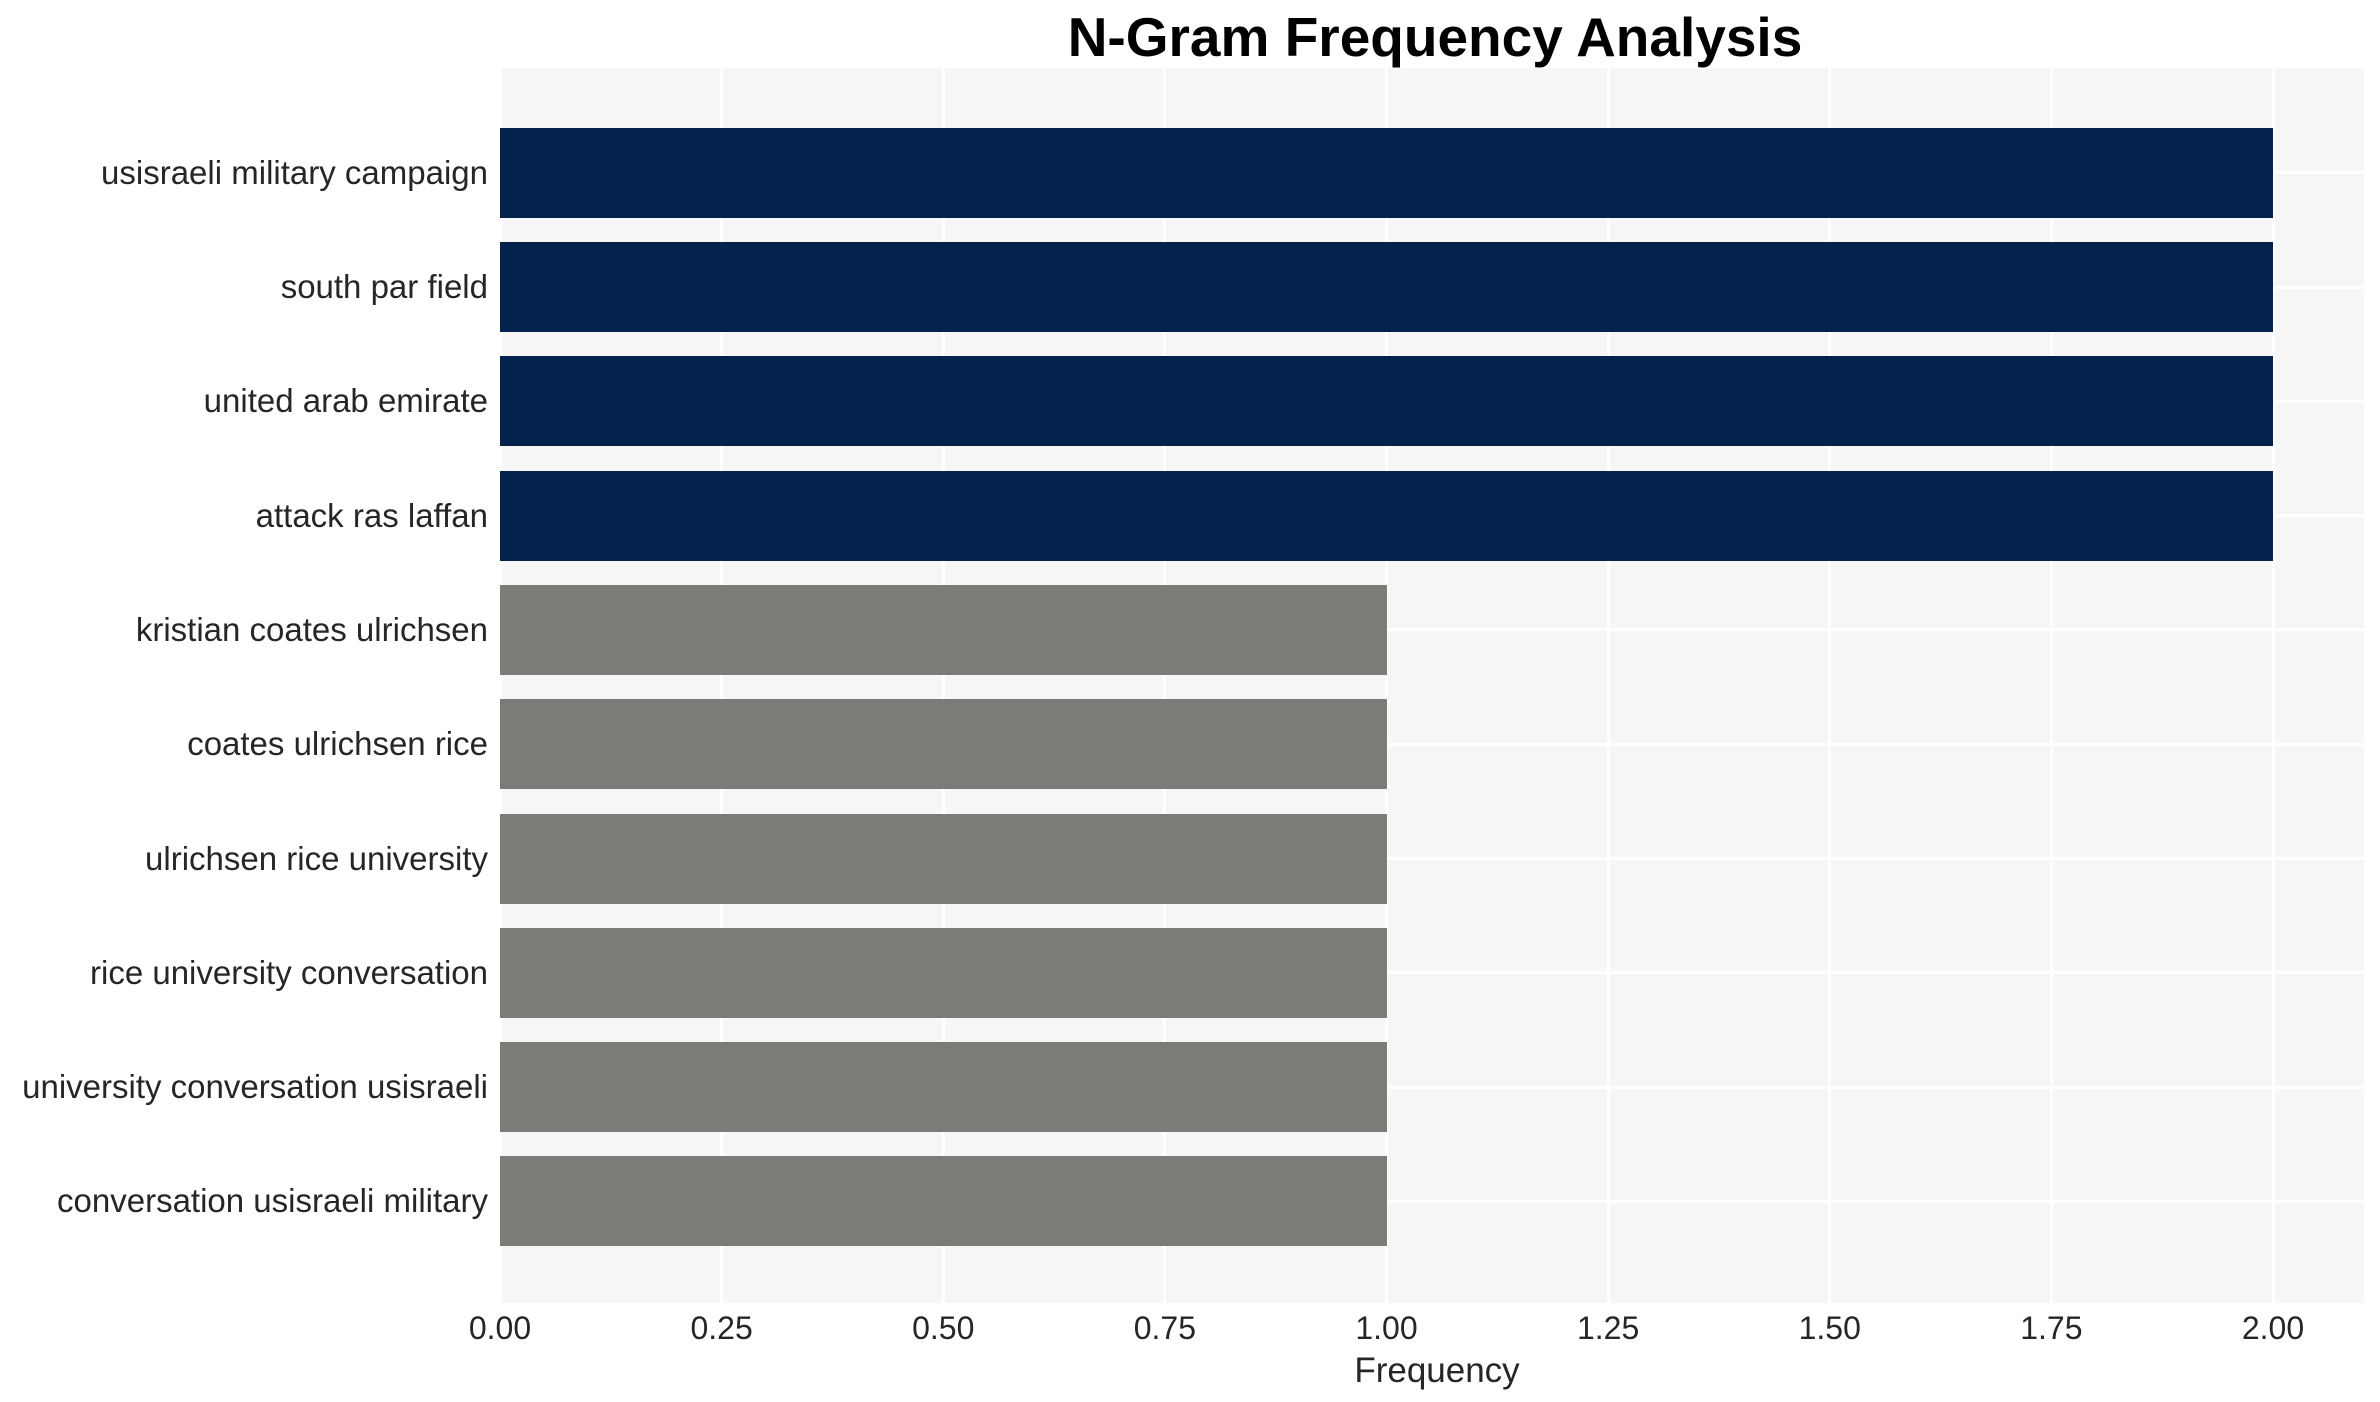  Describe the element at coordinates (289, 972) in the screenshot. I see `y-tick-label: rice university conversation` at that location.